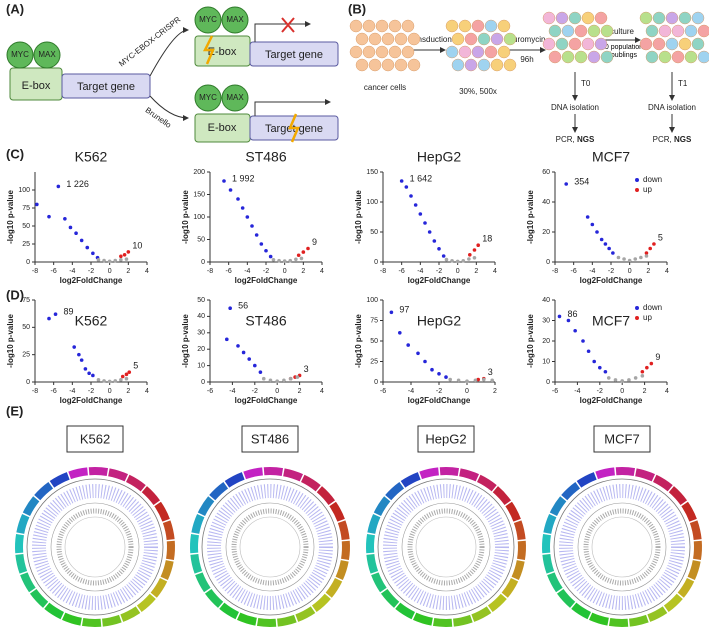 Image resolution: width=709 pixels, height=629 pixels. I want to click on cut-icon, so click(208, 50).